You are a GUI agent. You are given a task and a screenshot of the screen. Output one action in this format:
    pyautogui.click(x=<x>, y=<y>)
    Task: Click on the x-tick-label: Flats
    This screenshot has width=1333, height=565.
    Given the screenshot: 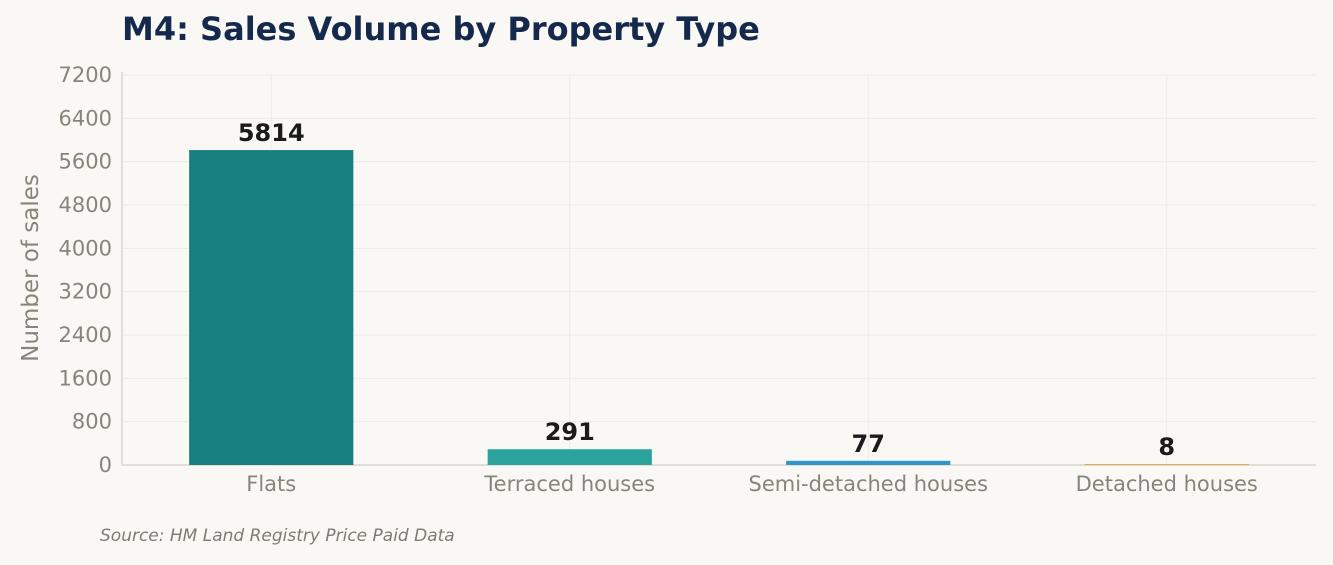 What is the action you would take?
    pyautogui.click(x=271, y=484)
    